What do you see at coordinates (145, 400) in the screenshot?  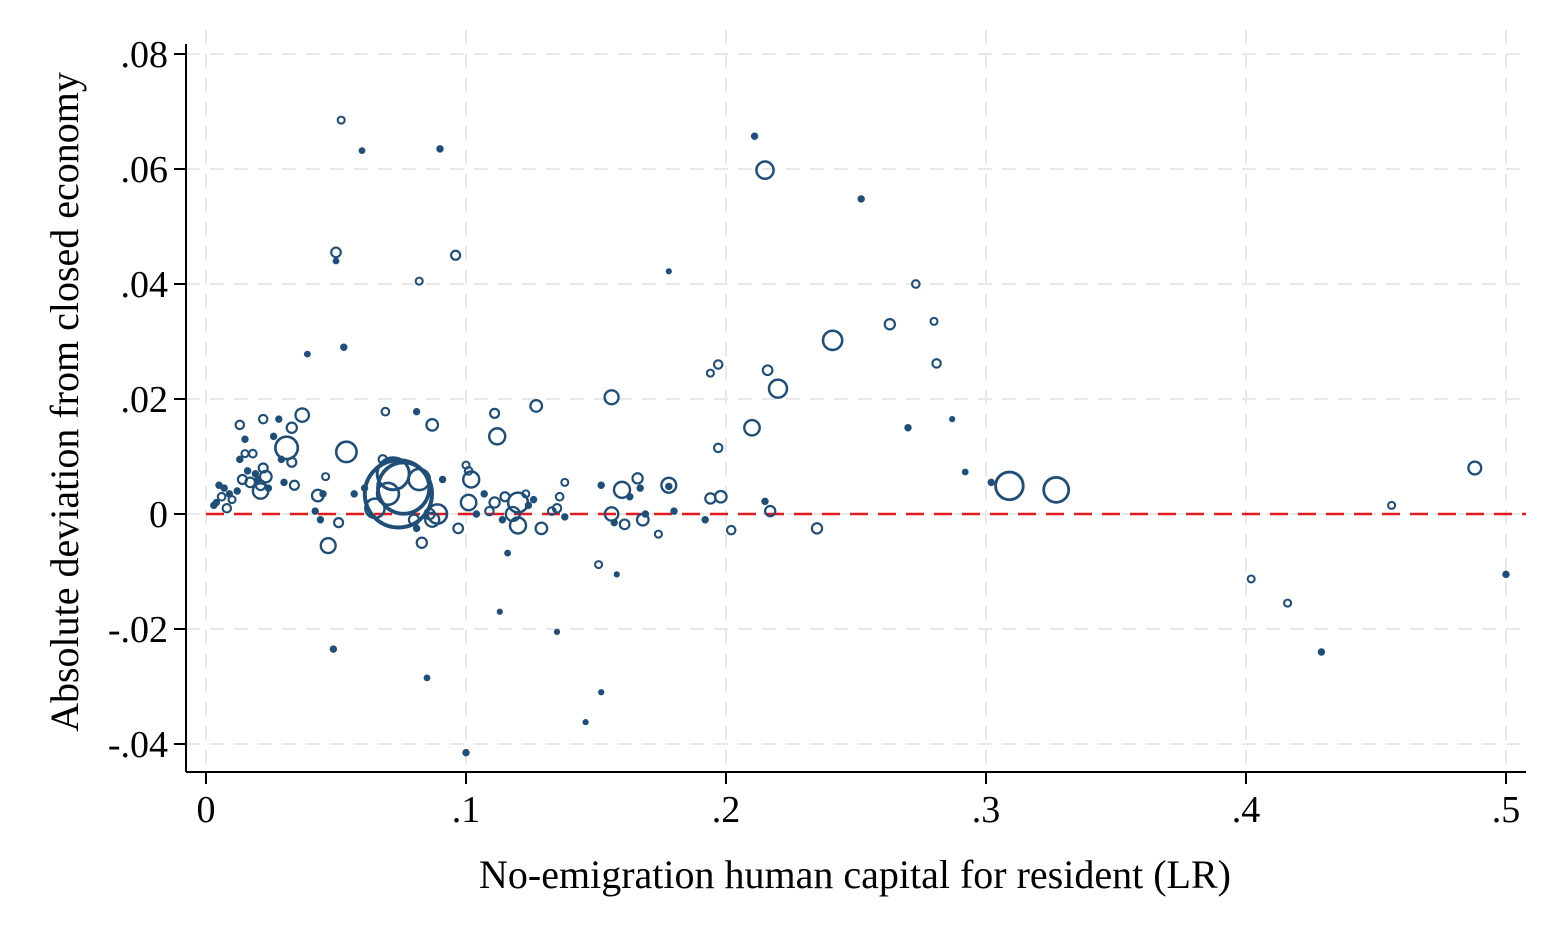 I see `y-tick-label: .02` at bounding box center [145, 400].